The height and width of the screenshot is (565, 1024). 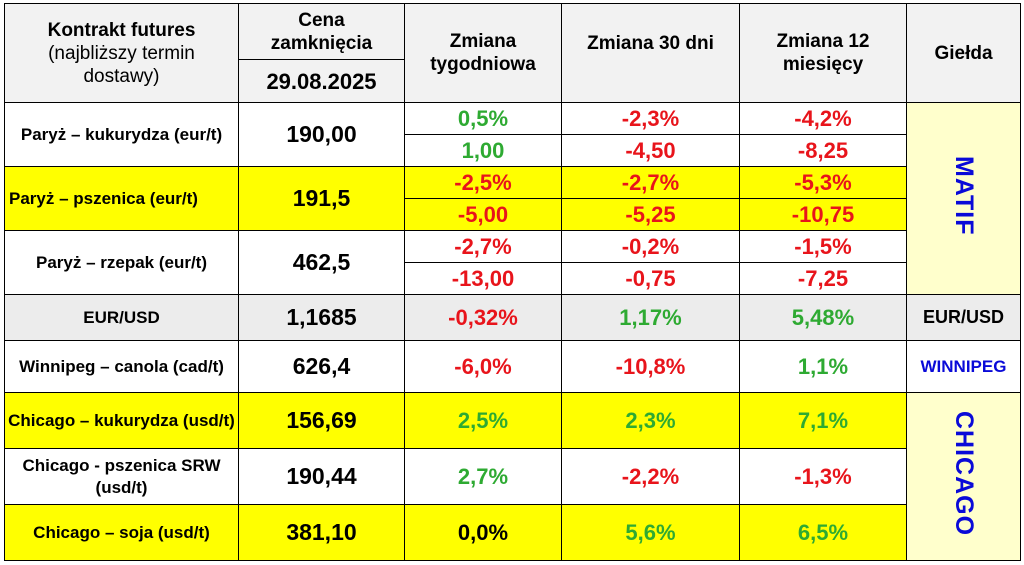 I want to click on 12month-change-abs: -7,25, so click(x=823, y=278).